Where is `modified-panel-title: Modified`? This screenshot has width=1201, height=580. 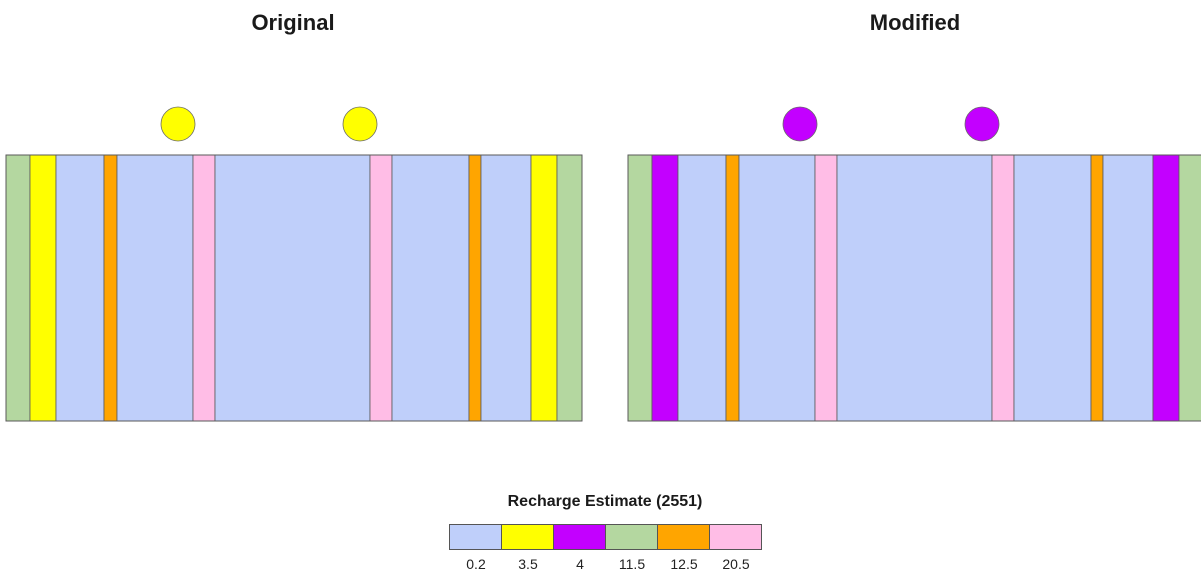 modified-panel-title: Modified is located at coordinates (915, 22).